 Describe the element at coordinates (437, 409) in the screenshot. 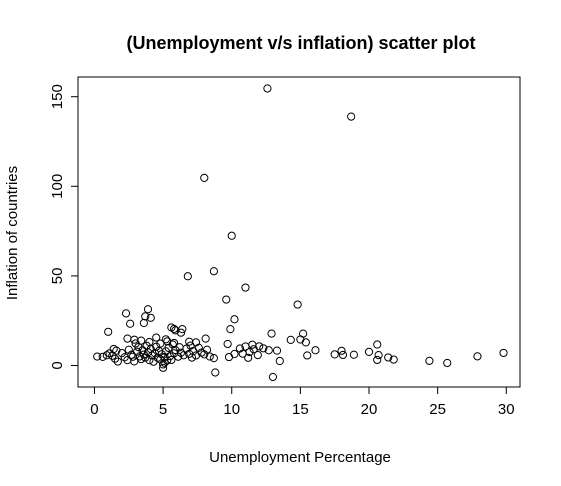

I see `x-tick-label: 25` at that location.